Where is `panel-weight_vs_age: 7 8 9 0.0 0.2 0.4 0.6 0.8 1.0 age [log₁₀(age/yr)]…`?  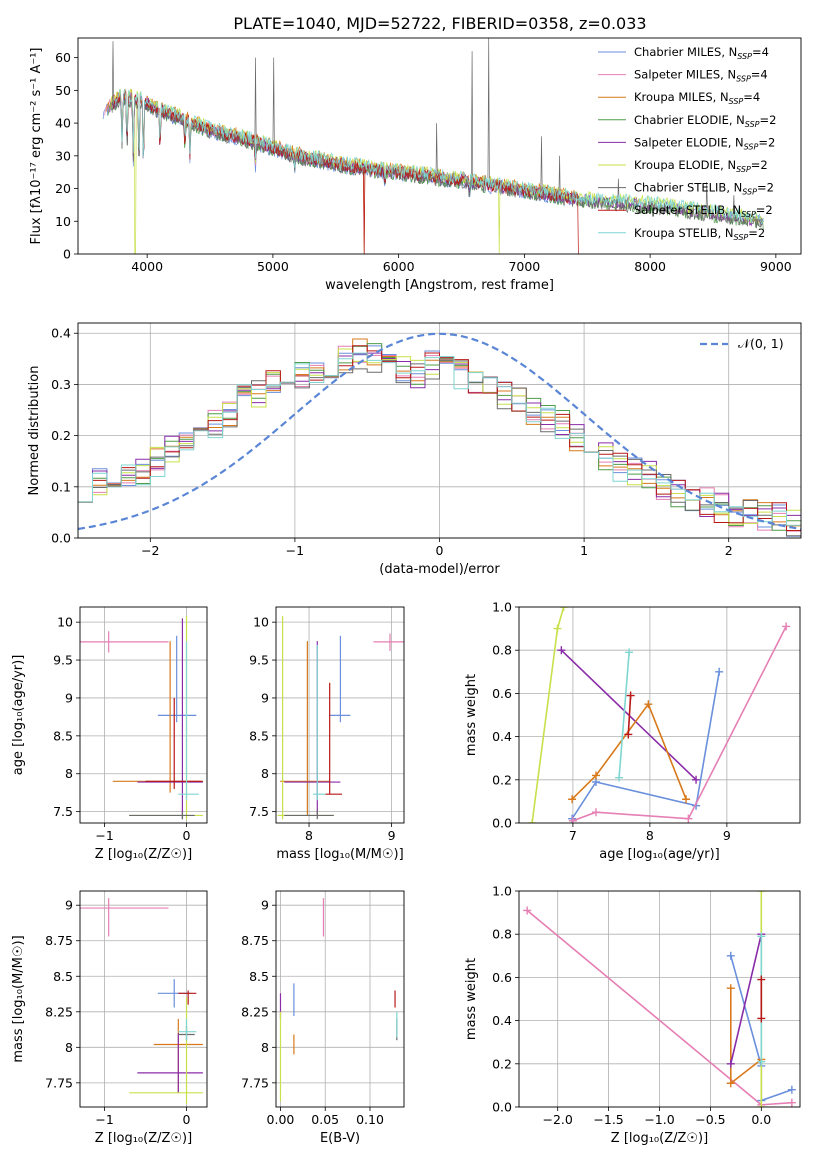 panel-weight_vs_age: 7 8 9 0.0 0.2 0.4 0.6 0.8 1.0 age [log₁₀(age/yr)]… is located at coordinates (632, 731).